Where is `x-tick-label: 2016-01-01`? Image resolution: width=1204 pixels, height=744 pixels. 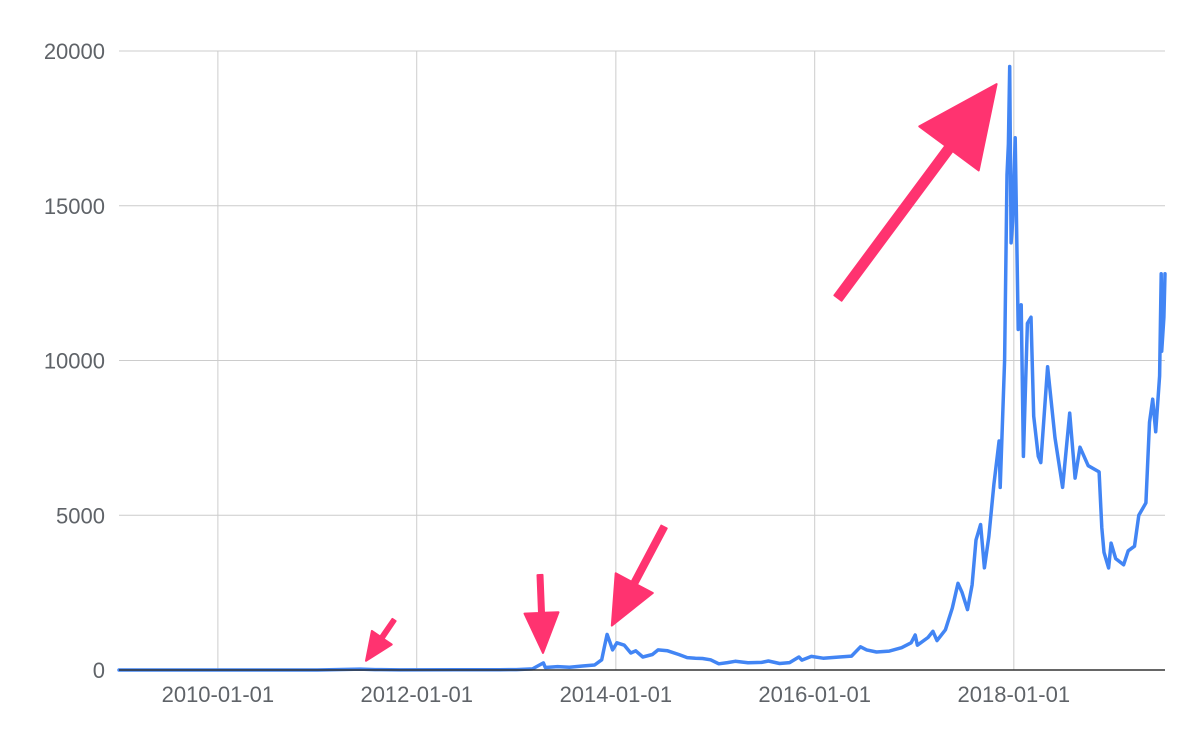 x-tick-label: 2016-01-01 is located at coordinates (814, 694).